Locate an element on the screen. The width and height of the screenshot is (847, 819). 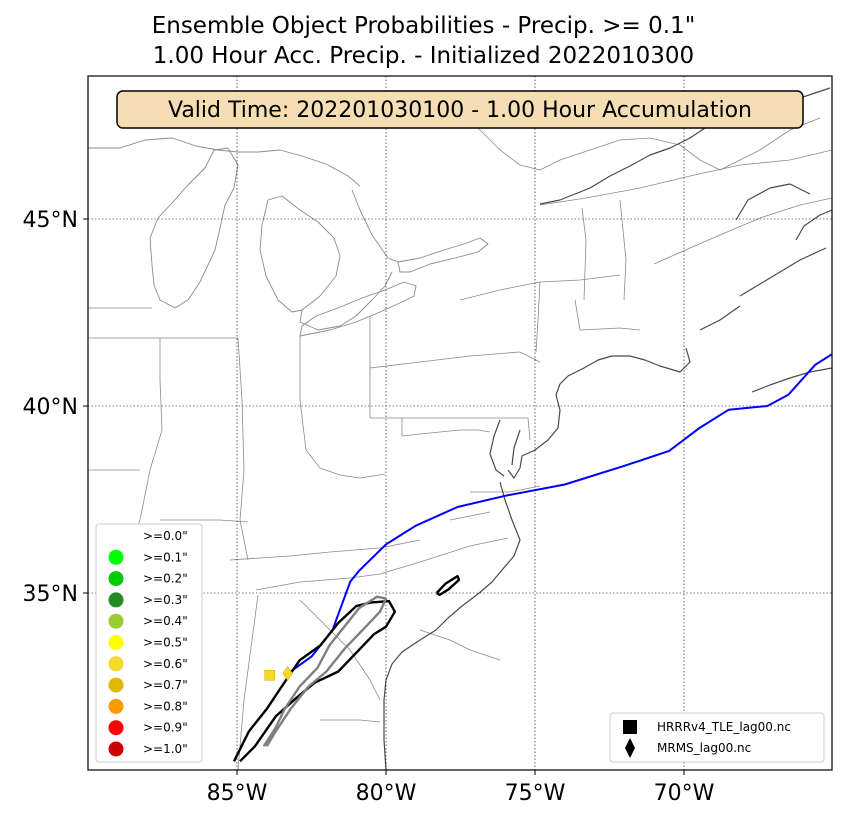
legend-label: >=0.5" is located at coordinates (165, 643).